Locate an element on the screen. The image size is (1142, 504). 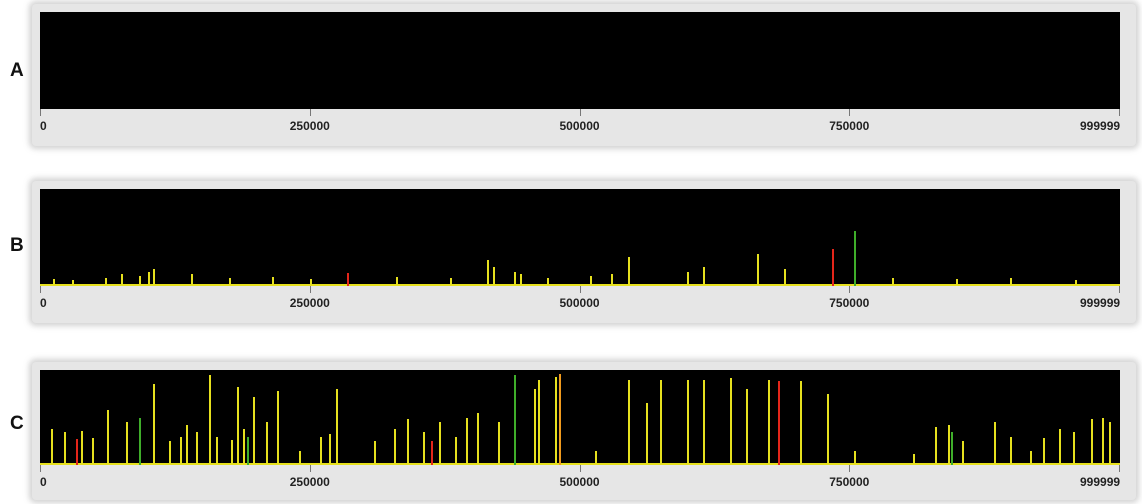
x-tick-label-c-2: 500000 is located at coordinates (579, 482).